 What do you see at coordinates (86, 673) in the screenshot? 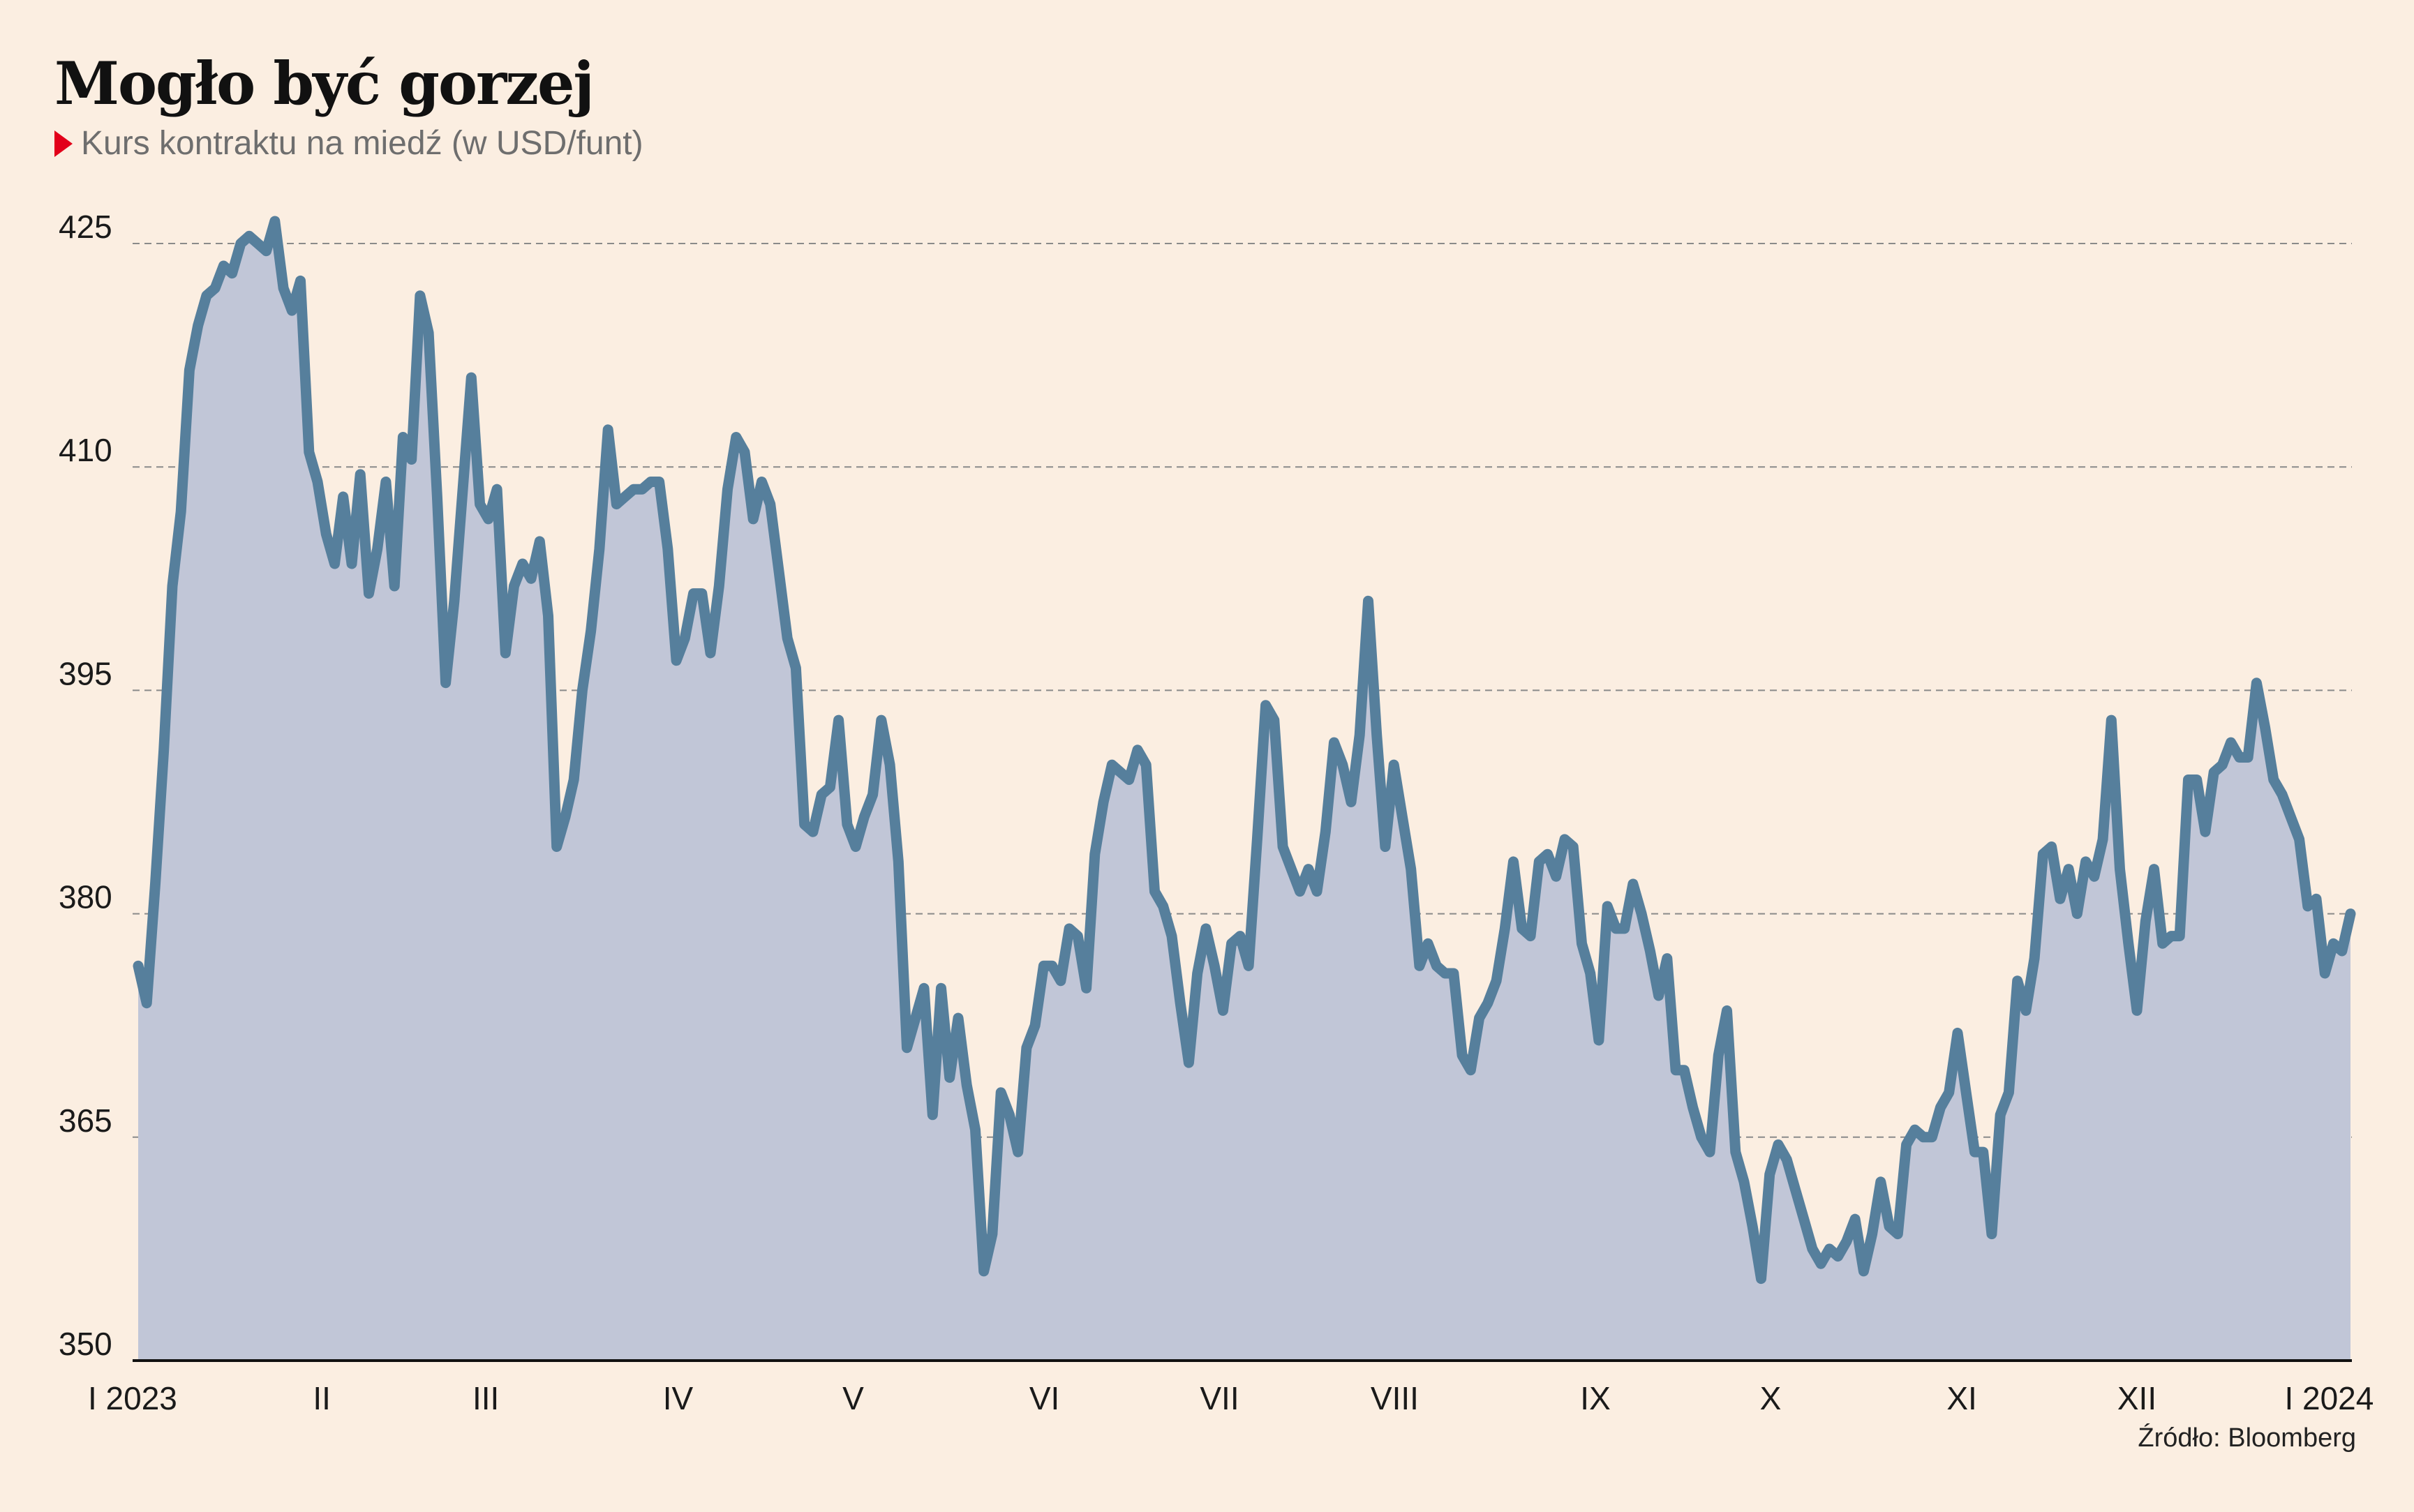
I see `y-tick-label: 395` at bounding box center [86, 673].